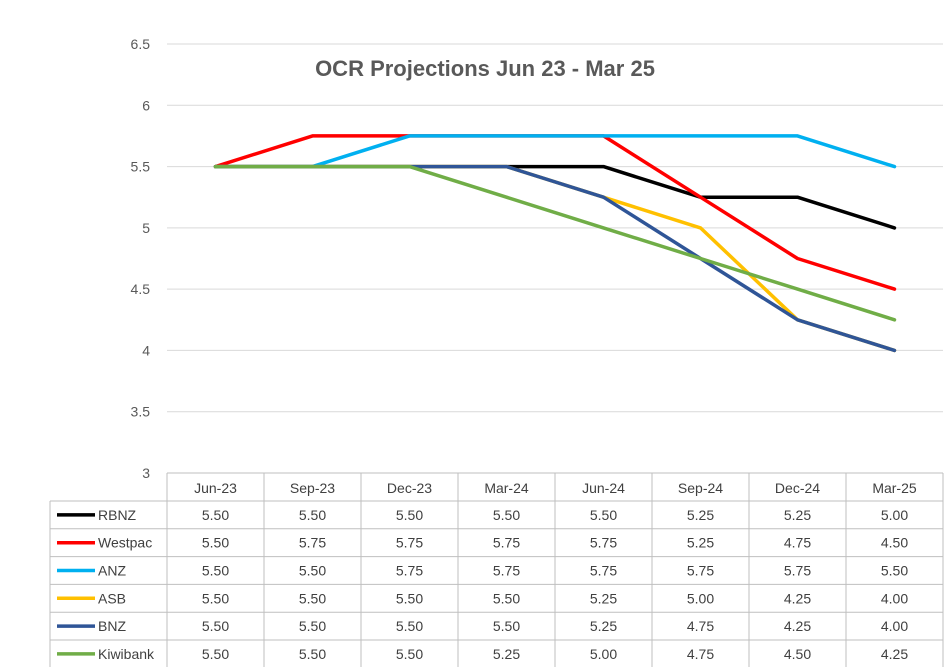 The width and height of the screenshot is (951, 667). What do you see at coordinates (485, 68) in the screenshot?
I see `chart-title: OCR Projections Jun 23 - Mar 25` at bounding box center [485, 68].